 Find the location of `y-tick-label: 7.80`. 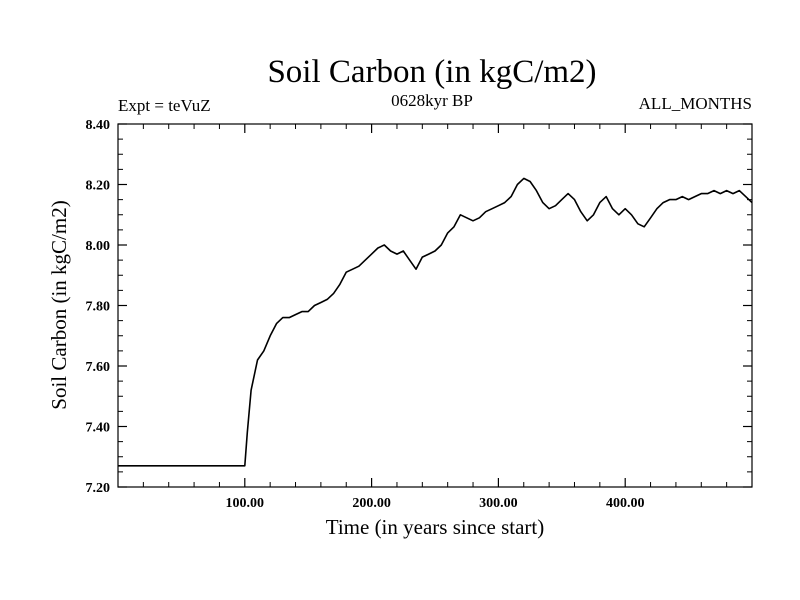

y-tick-label: 7.80 is located at coordinates (98, 307).